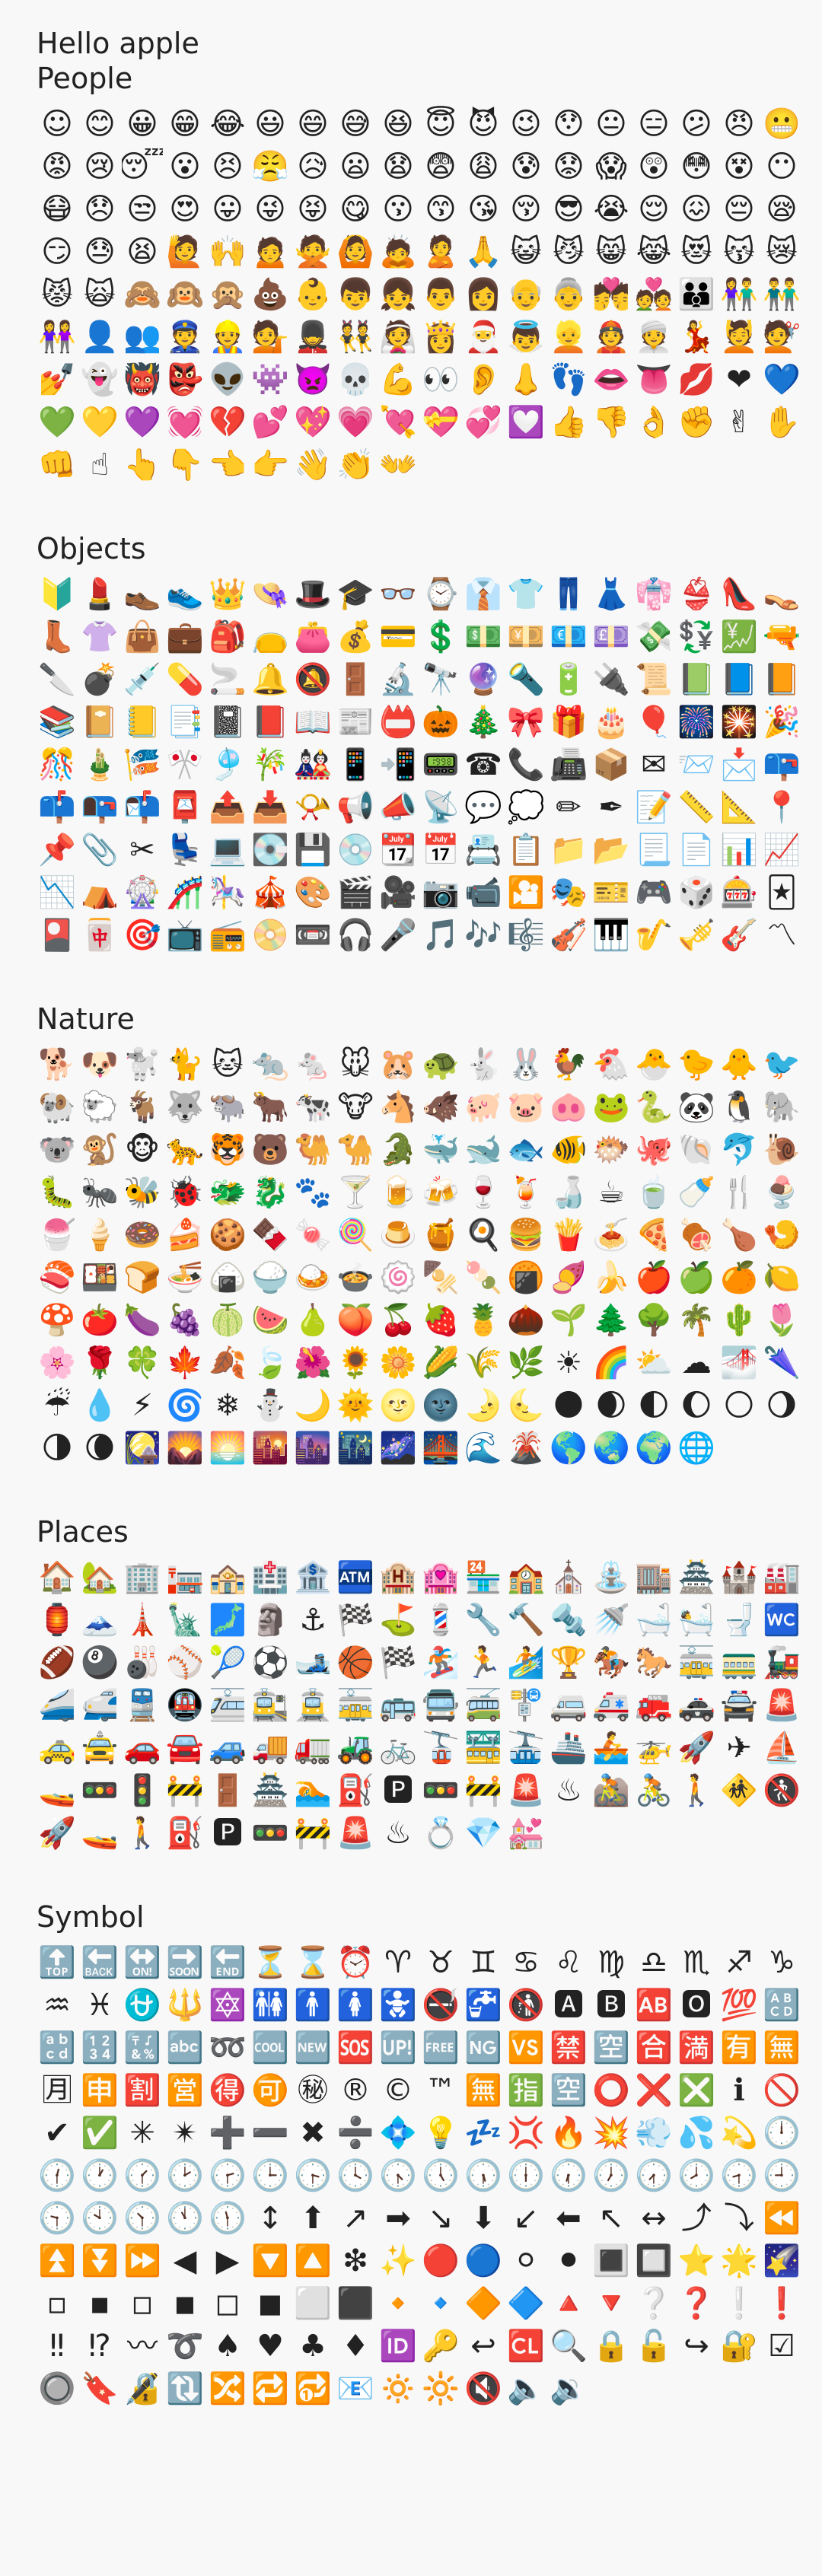 This screenshot has height=2576, width=822. Describe the element at coordinates (355, 764) in the screenshot. I see `emoji-key: 📱` at that location.